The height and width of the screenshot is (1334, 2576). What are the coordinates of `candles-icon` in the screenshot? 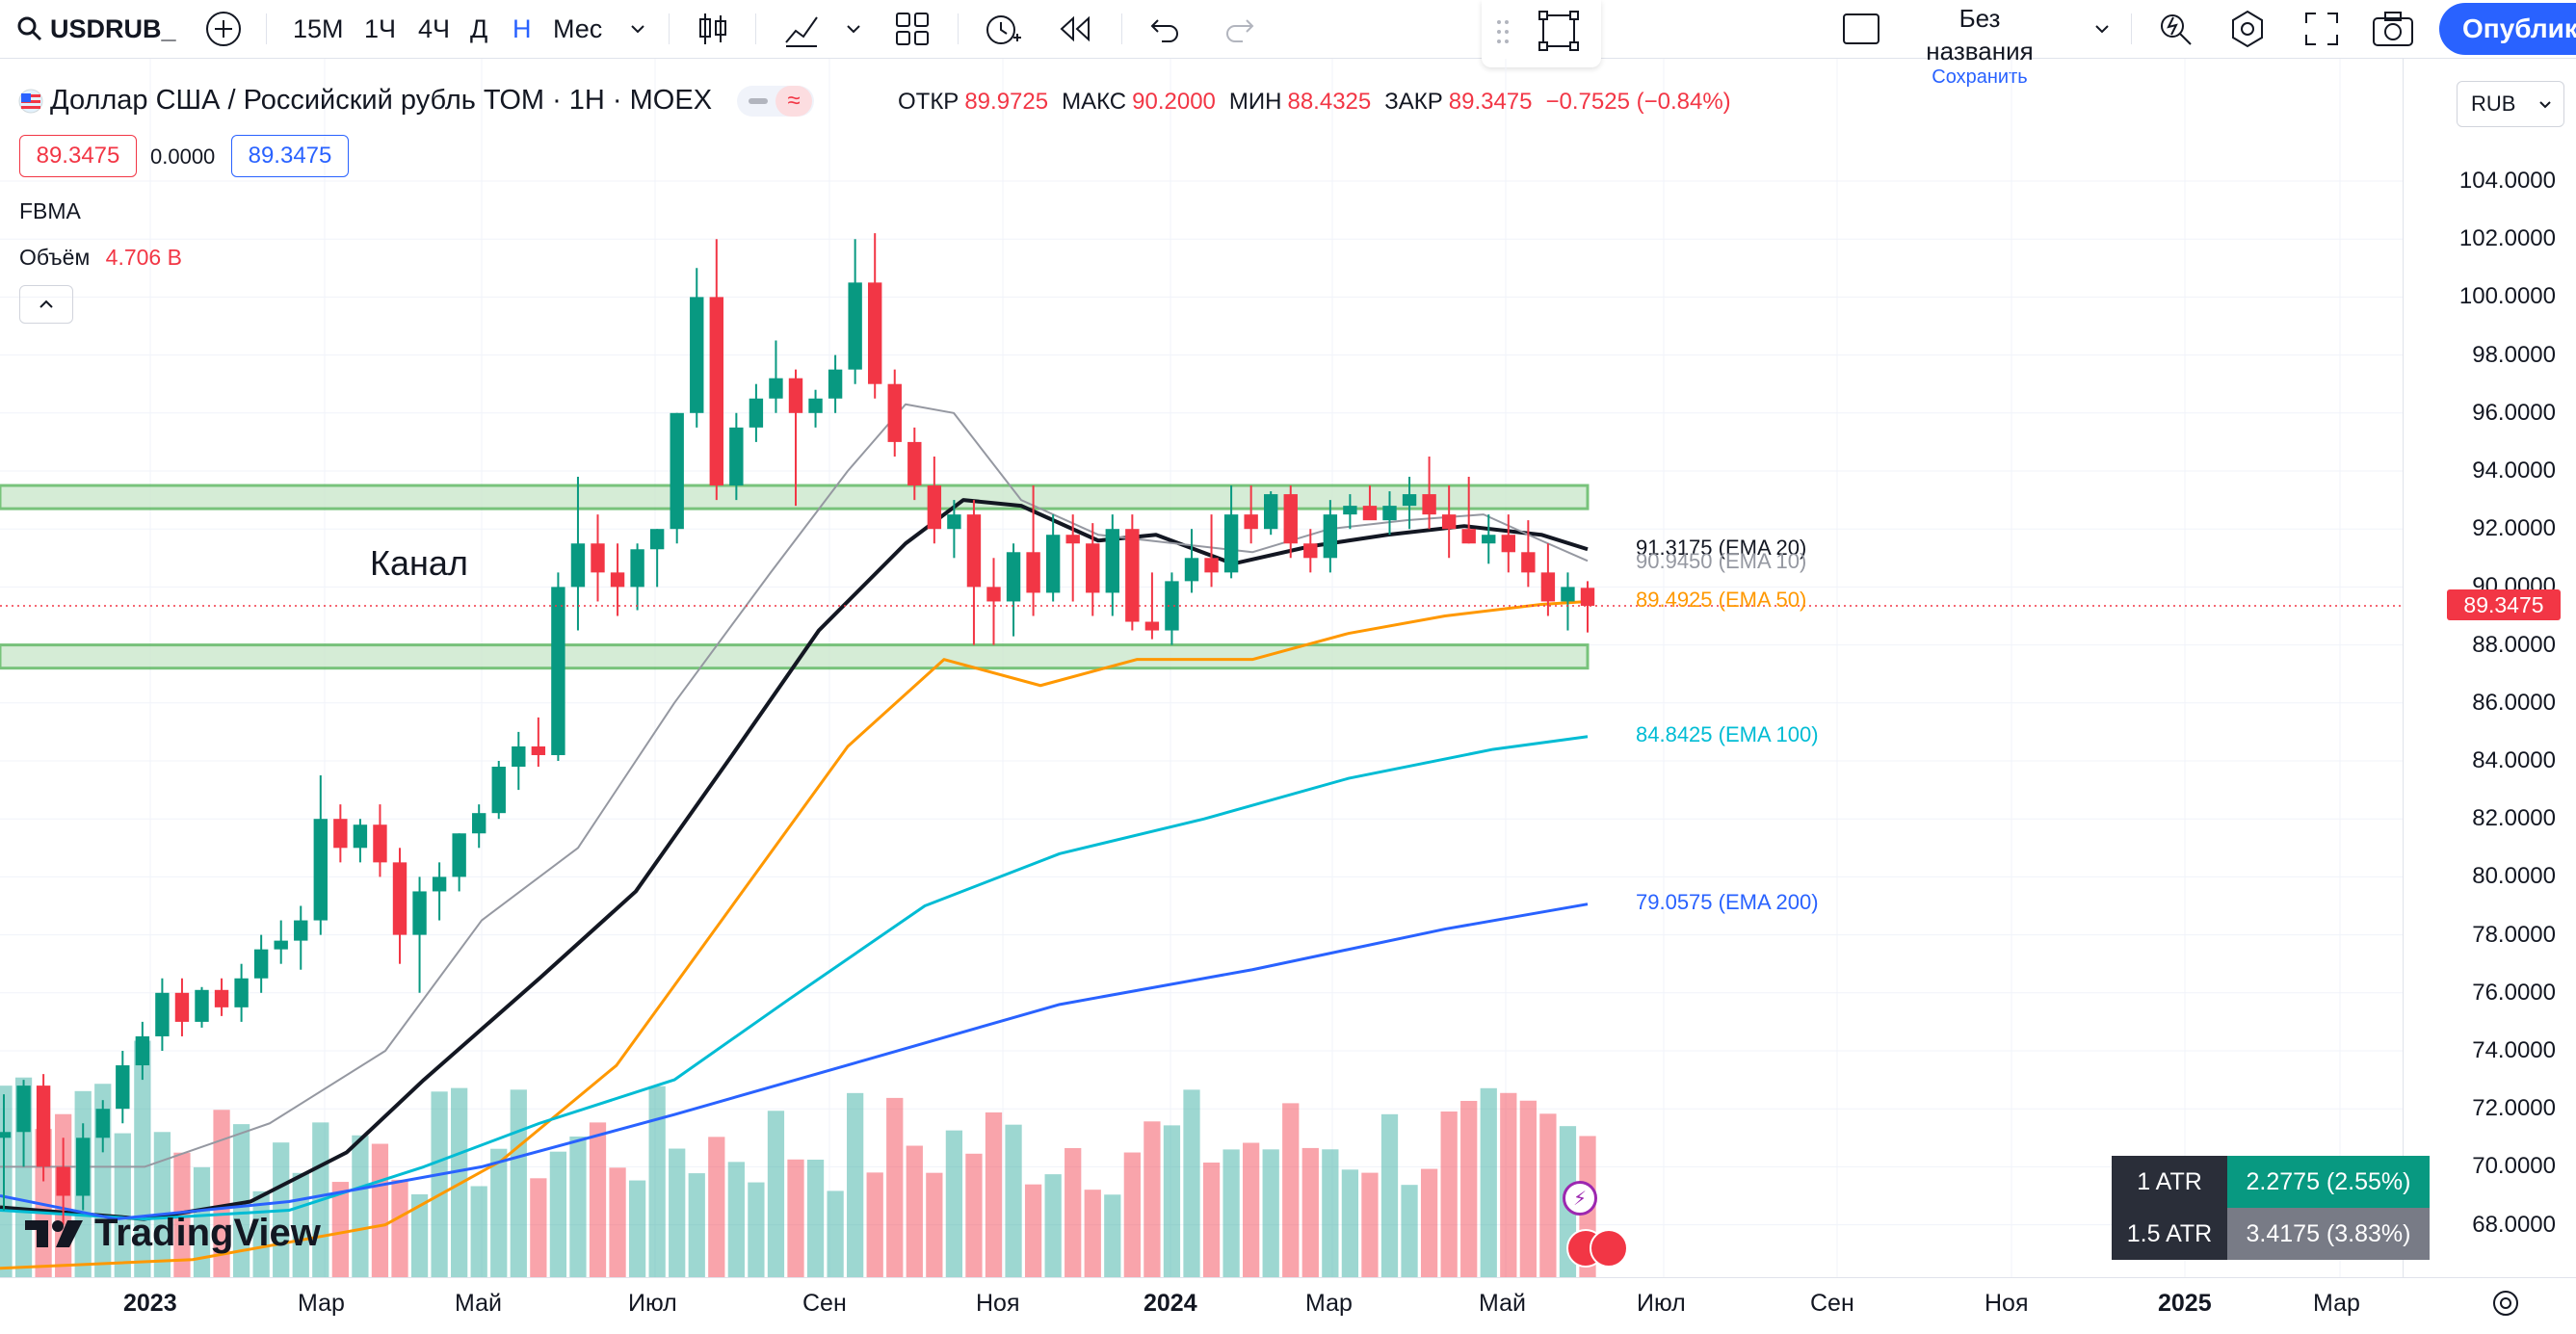 It's located at (713, 28).